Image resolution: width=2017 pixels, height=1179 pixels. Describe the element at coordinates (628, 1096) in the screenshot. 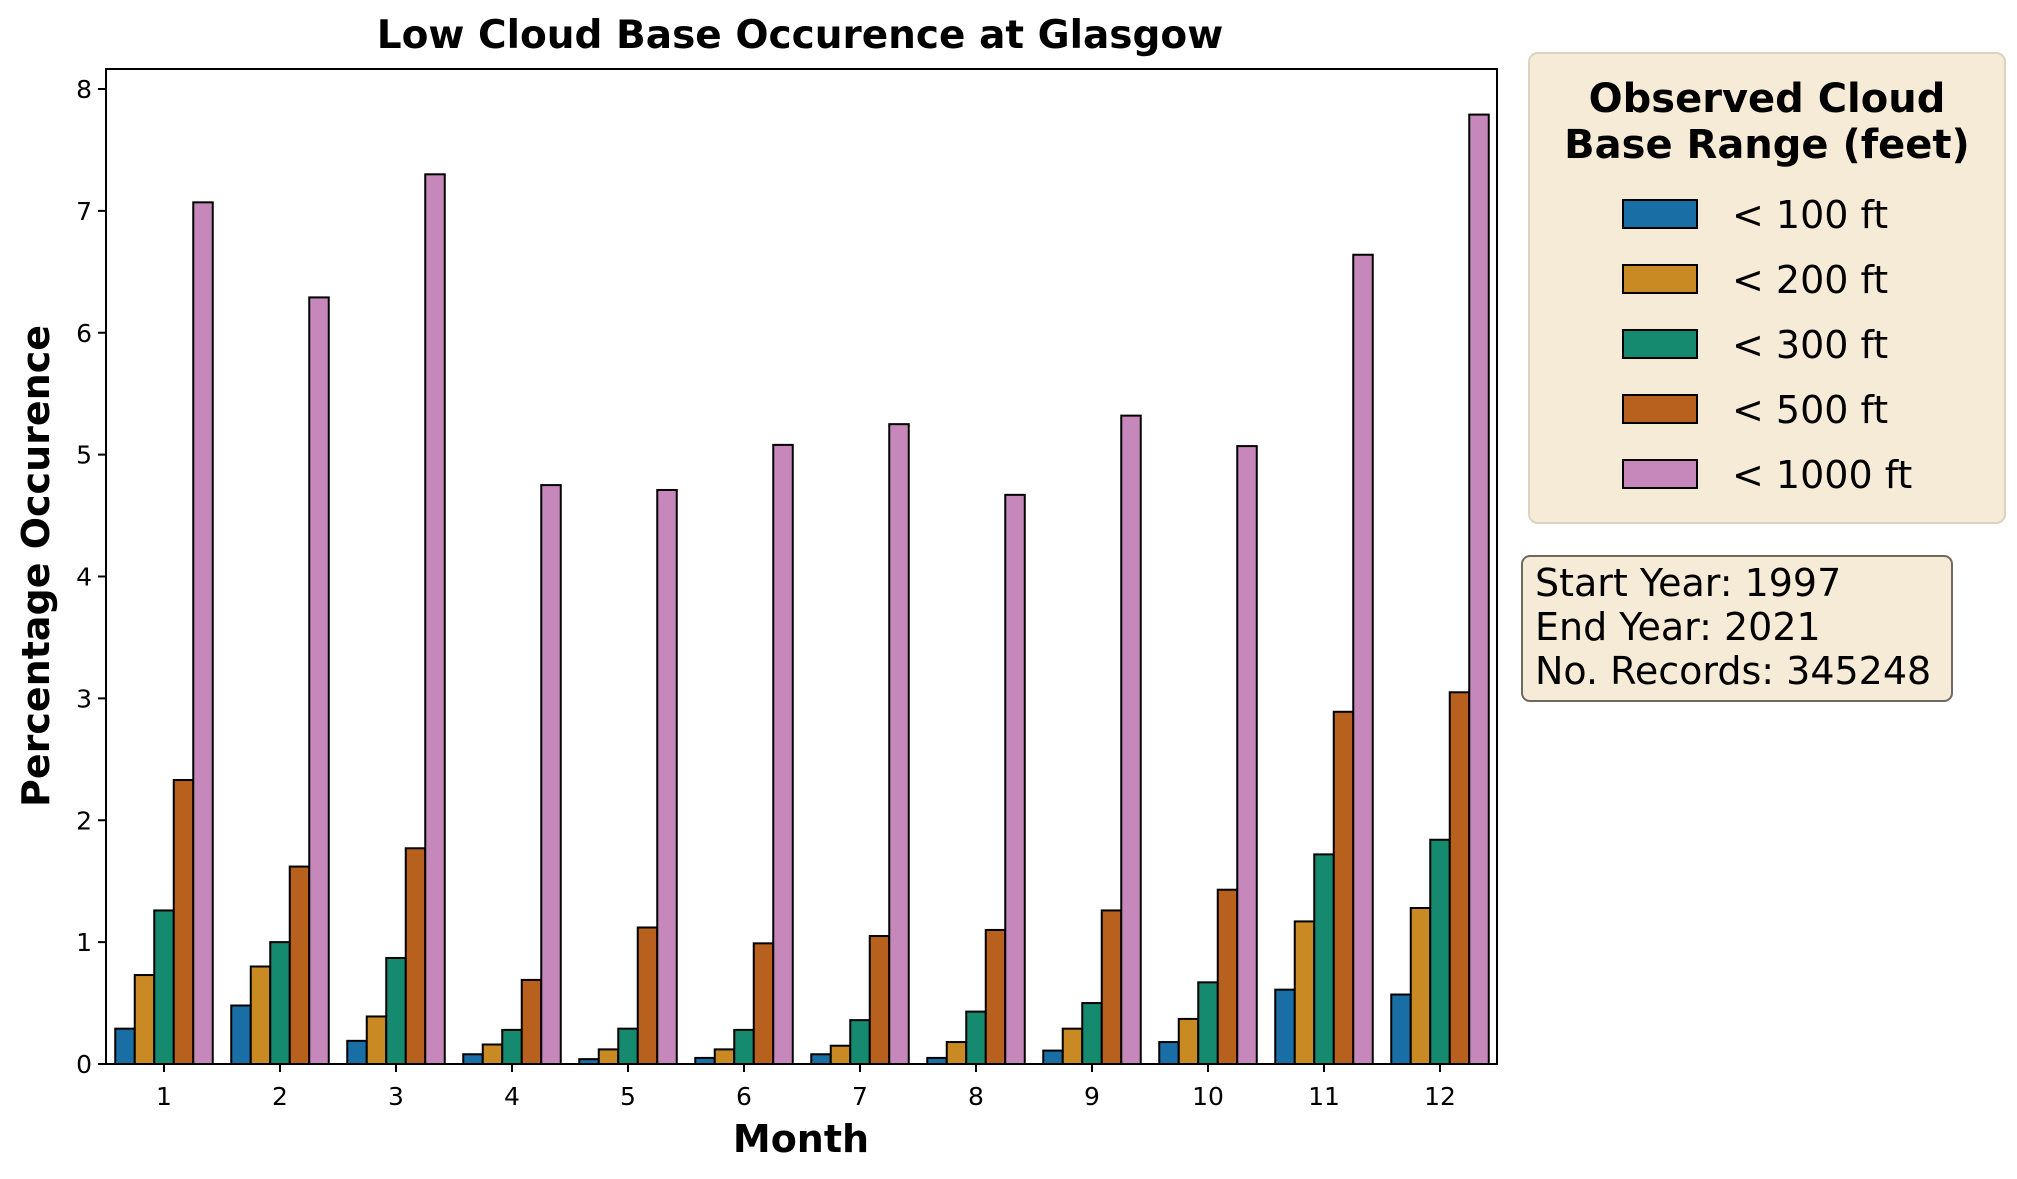

I see `x-tick-label: 5` at that location.